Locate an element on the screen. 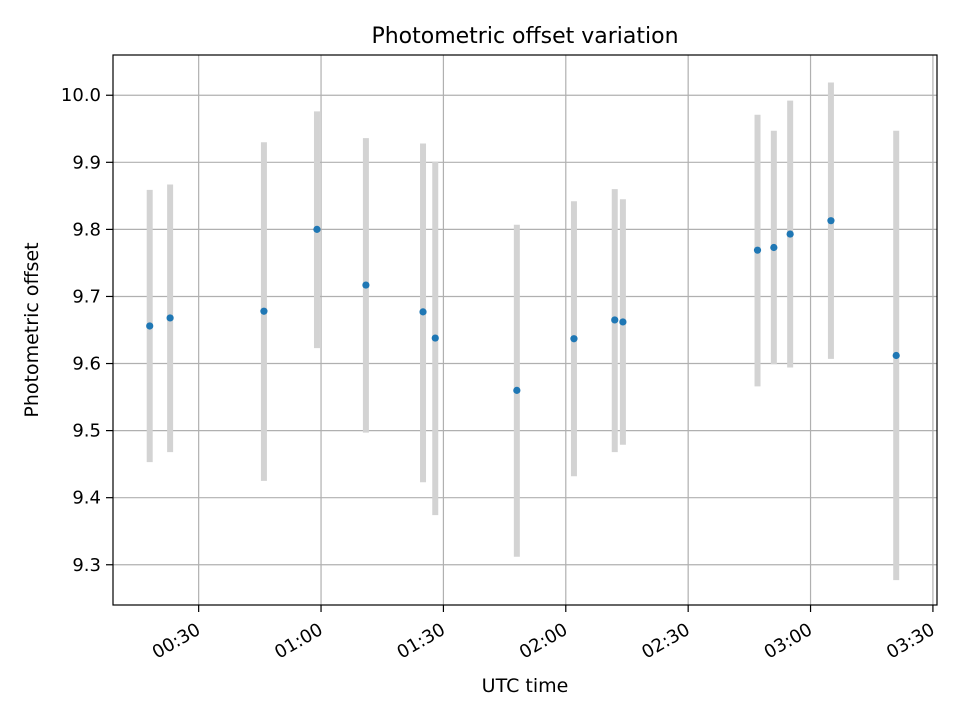 Image resolution: width=960 pixels, height=720 pixels. x-tick-label: 00:30 is located at coordinates (176, 641).